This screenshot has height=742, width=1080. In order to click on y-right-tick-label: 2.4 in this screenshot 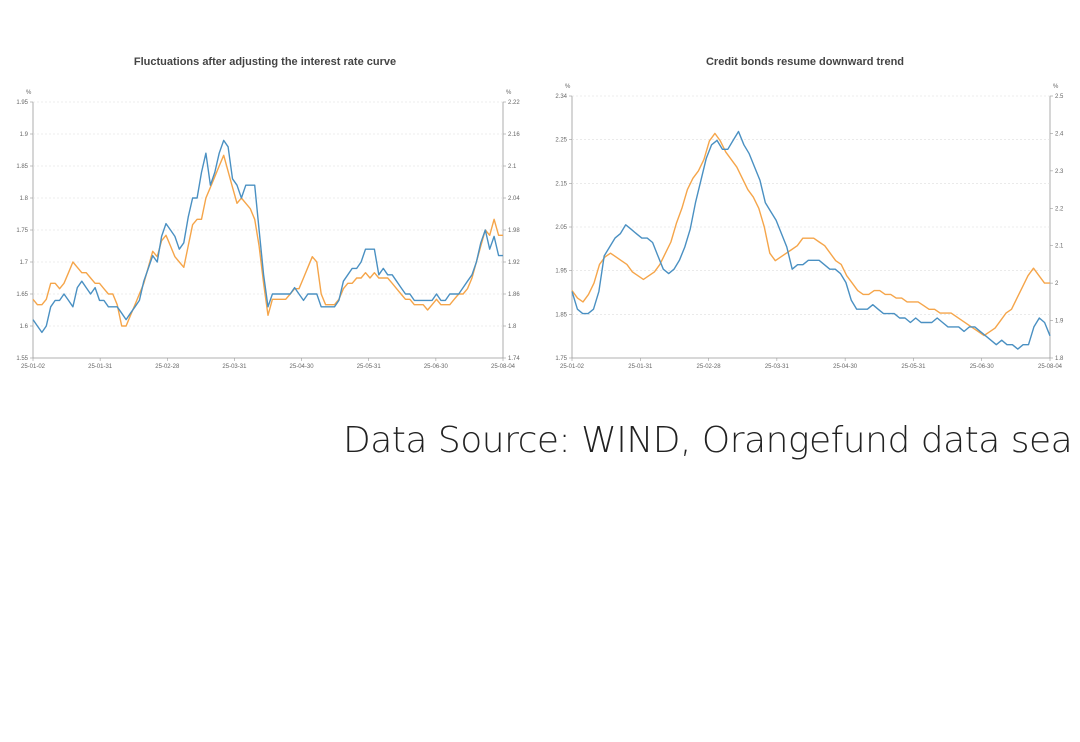, I will do `click(1059, 134)`.